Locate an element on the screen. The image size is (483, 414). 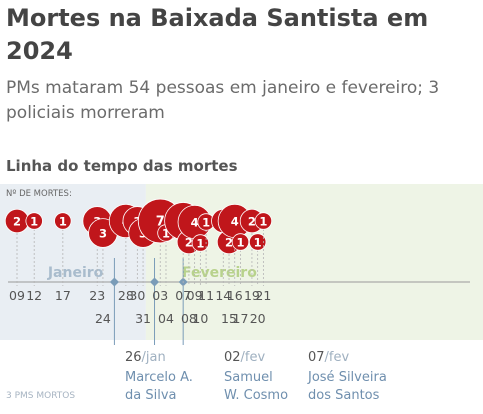
date-tick-label: 30 is located at coordinates (137, 295).